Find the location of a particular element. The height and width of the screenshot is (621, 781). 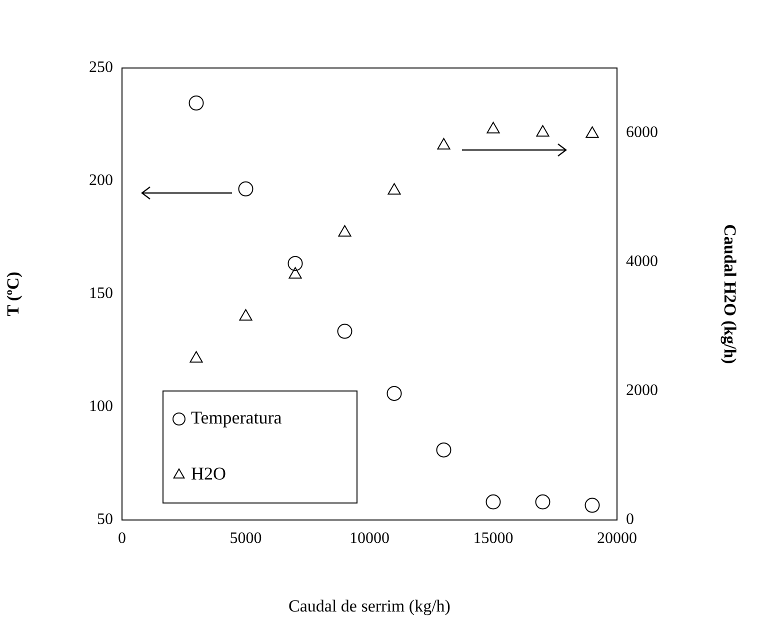

x-tick-label: 10000 is located at coordinates (370, 538).